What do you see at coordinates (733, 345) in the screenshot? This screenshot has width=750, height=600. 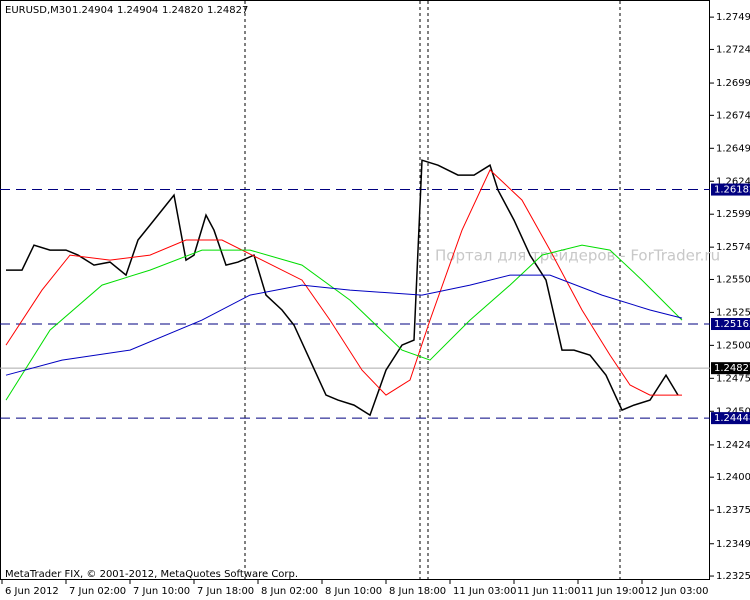 I see `y-tick-label: 1.25000` at bounding box center [733, 345].